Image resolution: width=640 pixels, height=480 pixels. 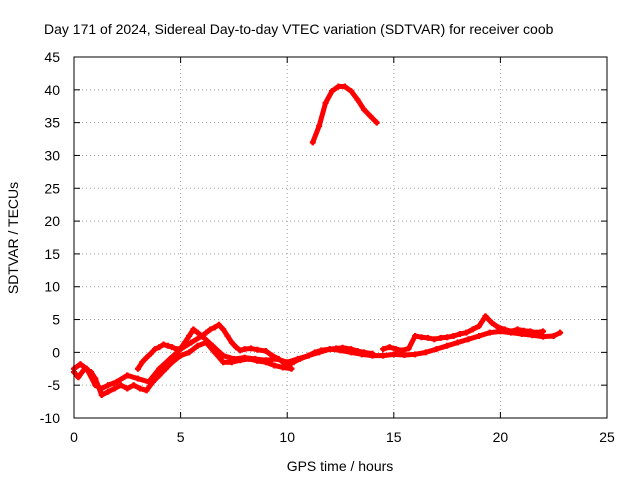 What do you see at coordinates (501, 437) in the screenshot?
I see `x-tick-label: 20` at bounding box center [501, 437].